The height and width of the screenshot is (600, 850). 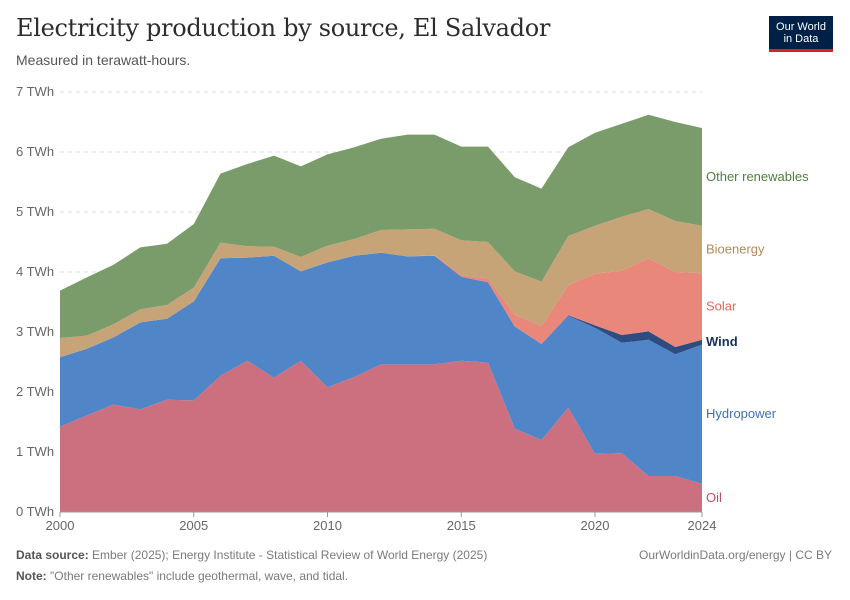 I want to click on x-axis: 2000 2005 2010 2015 2020 2024, so click(x=381, y=522).